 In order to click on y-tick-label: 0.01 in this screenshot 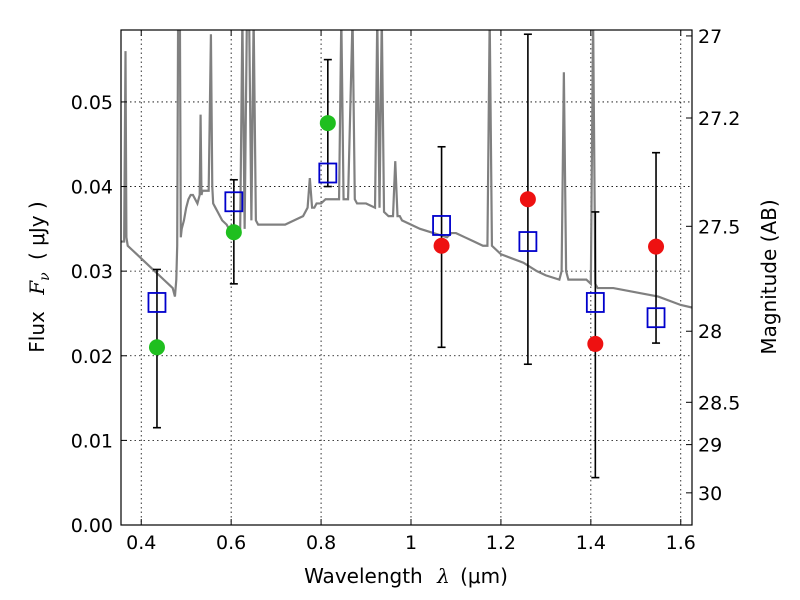, I will do `click(92, 441)`.